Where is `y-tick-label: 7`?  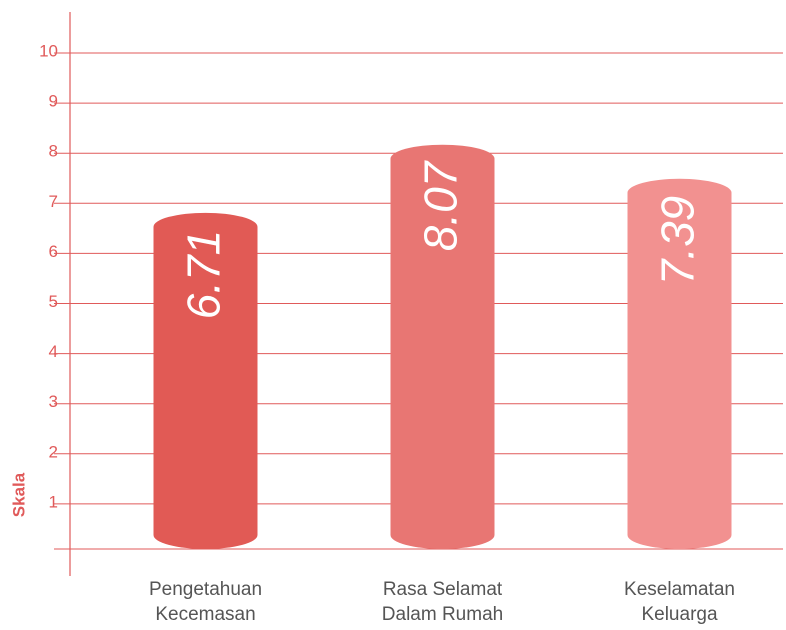 y-tick-label: 7 is located at coordinates (53, 201).